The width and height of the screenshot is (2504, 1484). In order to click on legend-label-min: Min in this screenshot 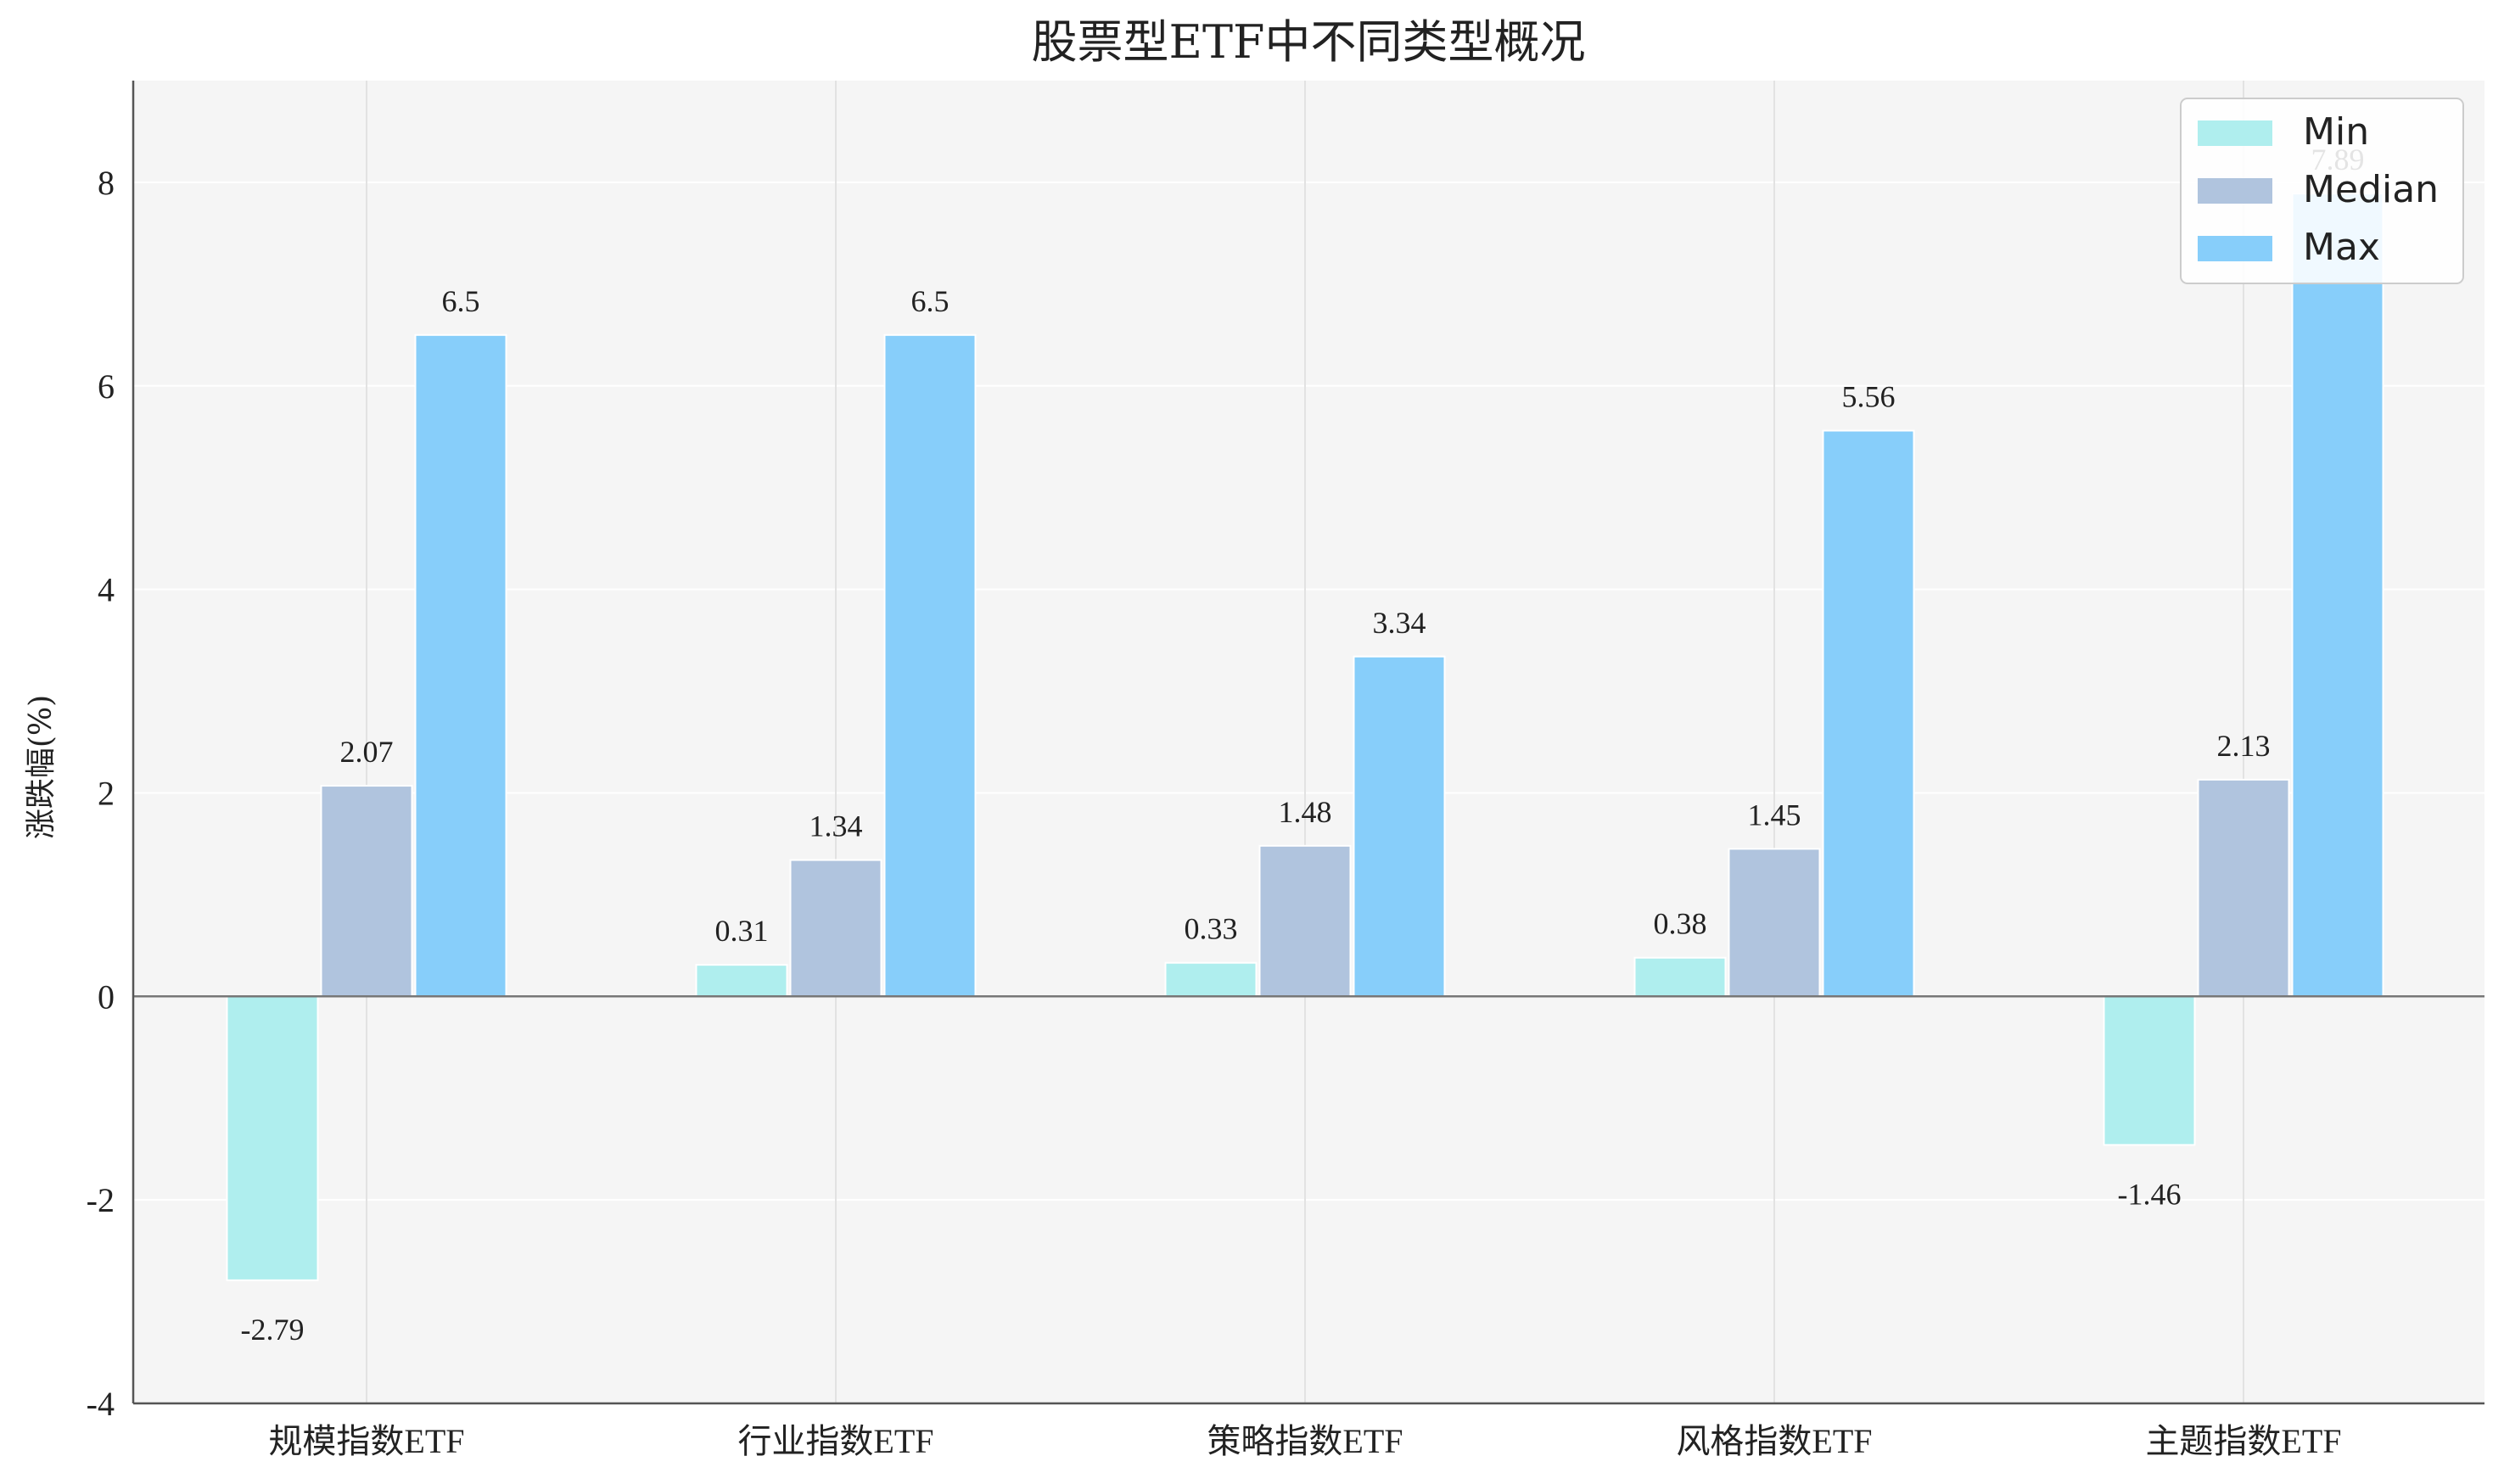, I will do `click(2336, 132)`.